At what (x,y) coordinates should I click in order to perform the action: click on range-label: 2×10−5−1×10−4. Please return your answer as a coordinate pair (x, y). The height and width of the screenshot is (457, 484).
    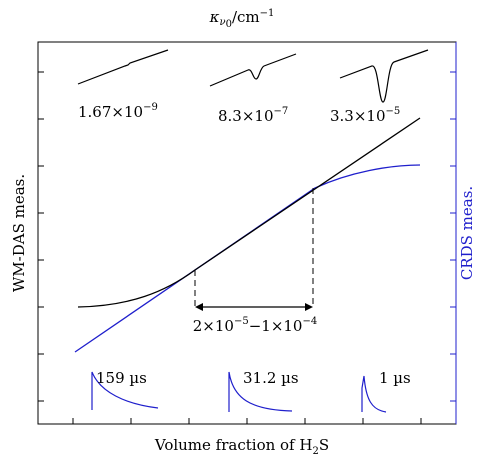
    Looking at the image, I should click on (255, 325).